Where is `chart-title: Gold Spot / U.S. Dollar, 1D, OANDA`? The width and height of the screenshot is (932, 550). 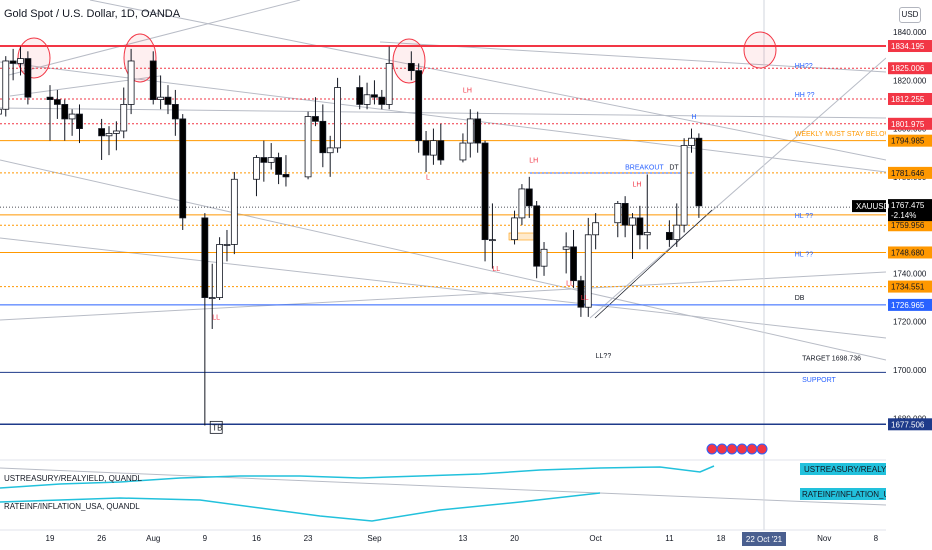 chart-title: Gold Spot / U.S. Dollar, 1D, OANDA is located at coordinates (92, 14).